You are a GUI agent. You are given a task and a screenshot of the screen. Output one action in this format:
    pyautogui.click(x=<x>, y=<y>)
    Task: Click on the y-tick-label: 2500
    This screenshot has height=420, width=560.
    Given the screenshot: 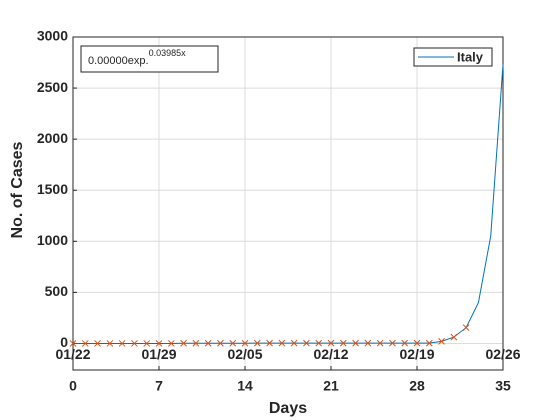 What is the action you would take?
    pyautogui.click(x=52, y=87)
    